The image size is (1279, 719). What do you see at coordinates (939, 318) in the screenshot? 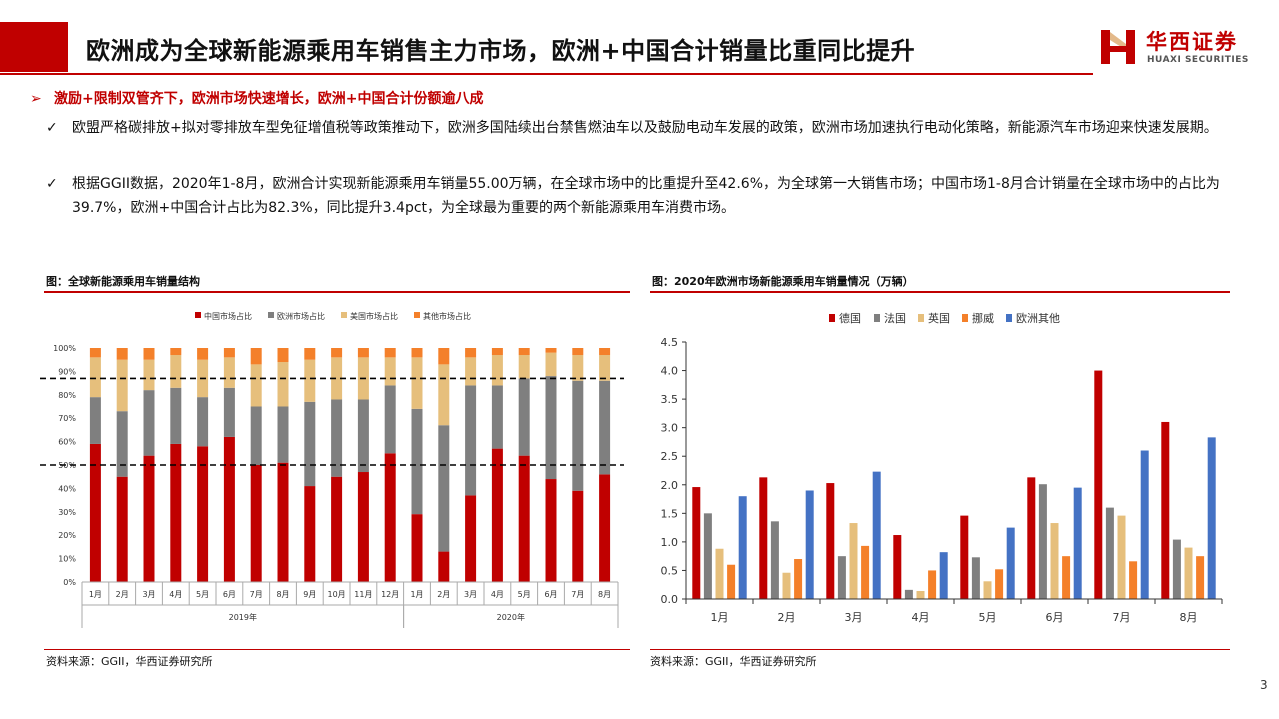
I see `legend-label: 英国` at bounding box center [939, 318].